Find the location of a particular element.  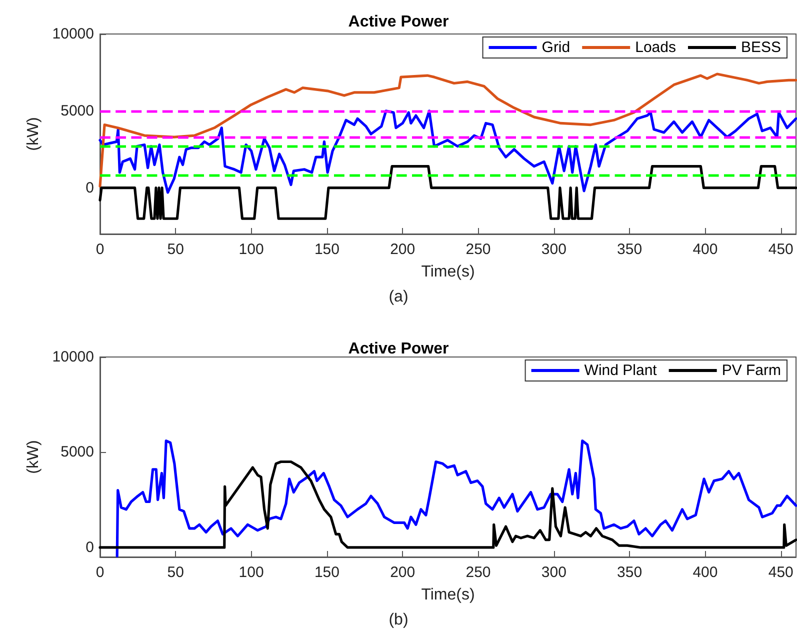

legend-label: PV Farm is located at coordinates (752, 370).